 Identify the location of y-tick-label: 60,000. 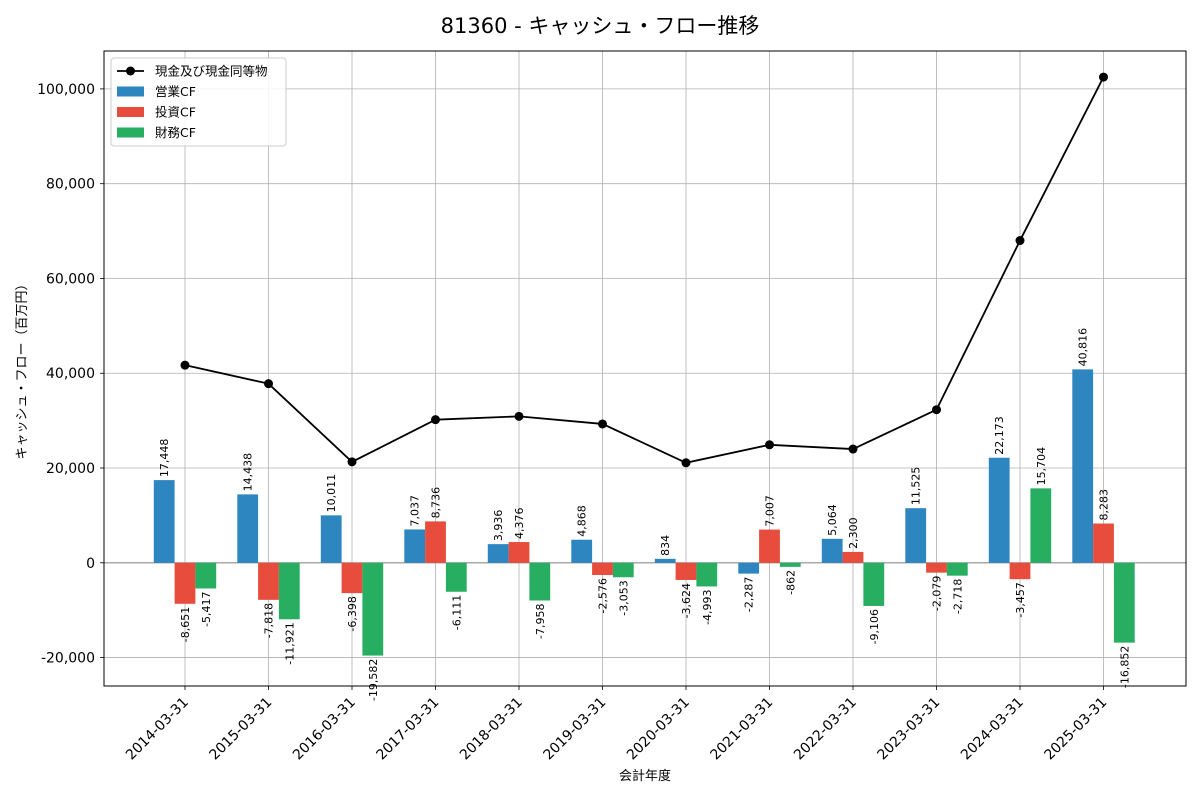
(70, 279).